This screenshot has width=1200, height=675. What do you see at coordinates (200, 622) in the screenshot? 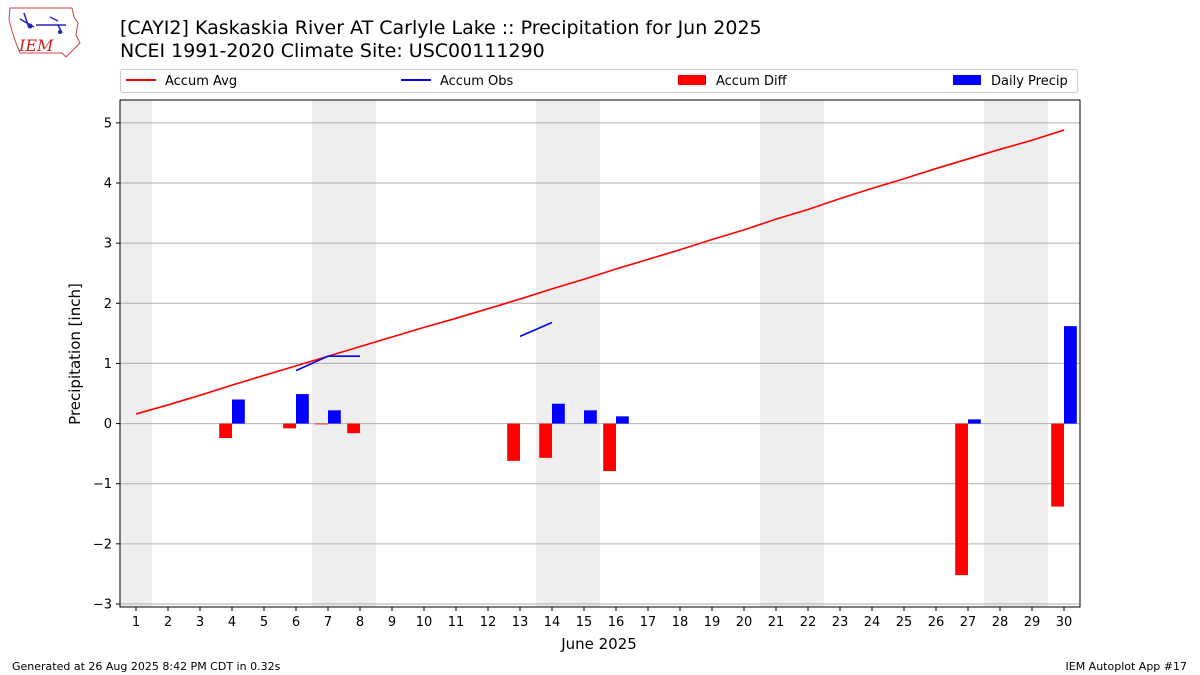
I see `x-tick-label: 3` at bounding box center [200, 622].